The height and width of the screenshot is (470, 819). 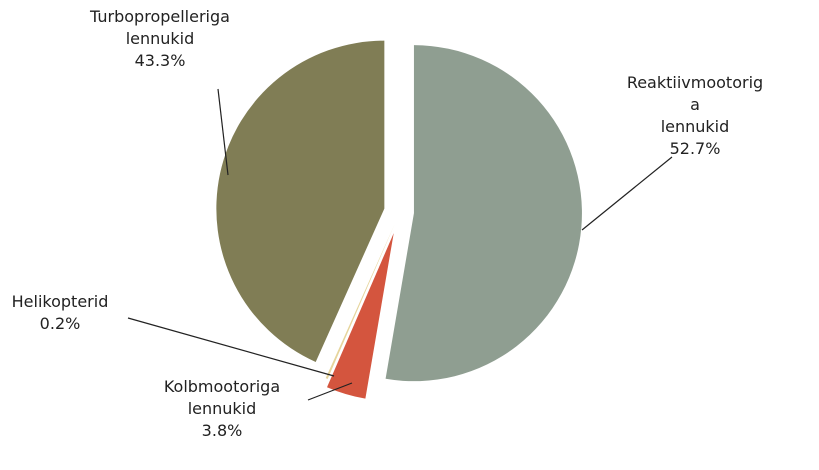 I want to click on slice-label: Reaktiivmootorig a lennukid, so click(x=695, y=104).